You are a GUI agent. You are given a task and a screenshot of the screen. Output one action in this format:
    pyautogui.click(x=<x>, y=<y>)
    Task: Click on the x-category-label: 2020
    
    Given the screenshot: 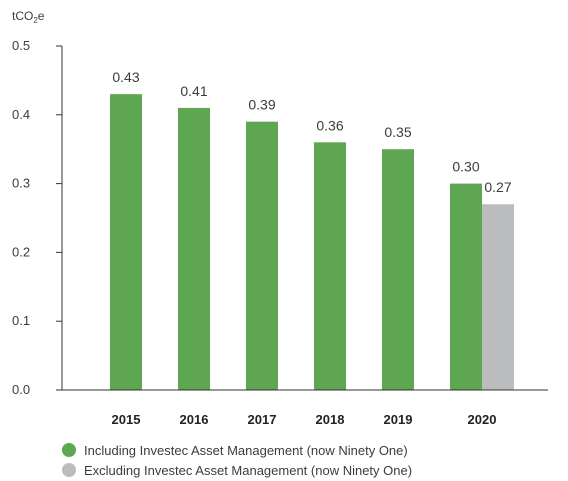 What is the action you would take?
    pyautogui.click(x=482, y=419)
    